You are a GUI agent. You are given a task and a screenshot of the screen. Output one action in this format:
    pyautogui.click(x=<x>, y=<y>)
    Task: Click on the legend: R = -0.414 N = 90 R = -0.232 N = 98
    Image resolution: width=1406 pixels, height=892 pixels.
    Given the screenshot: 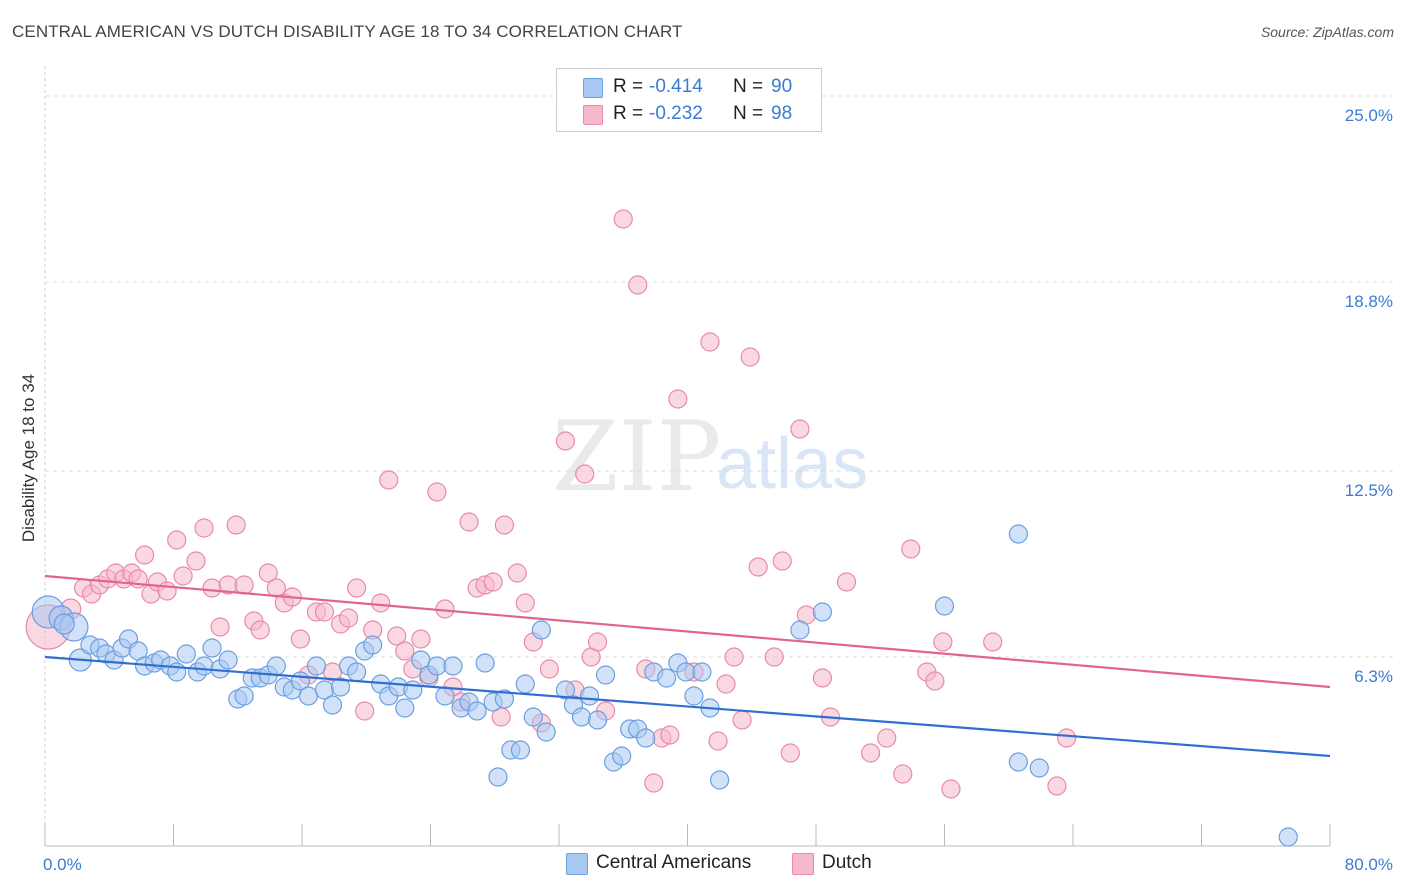 What is the action you would take?
    pyautogui.click(x=689, y=100)
    